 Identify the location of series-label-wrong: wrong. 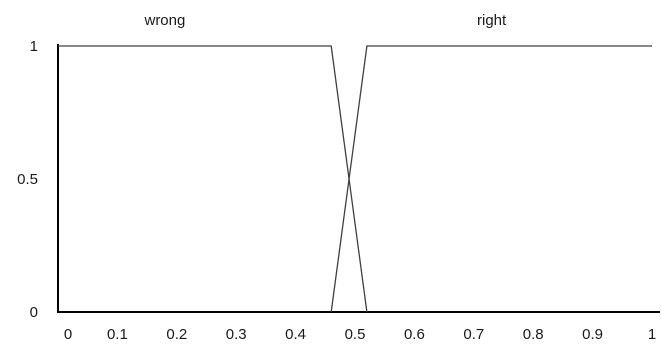
(164, 20).